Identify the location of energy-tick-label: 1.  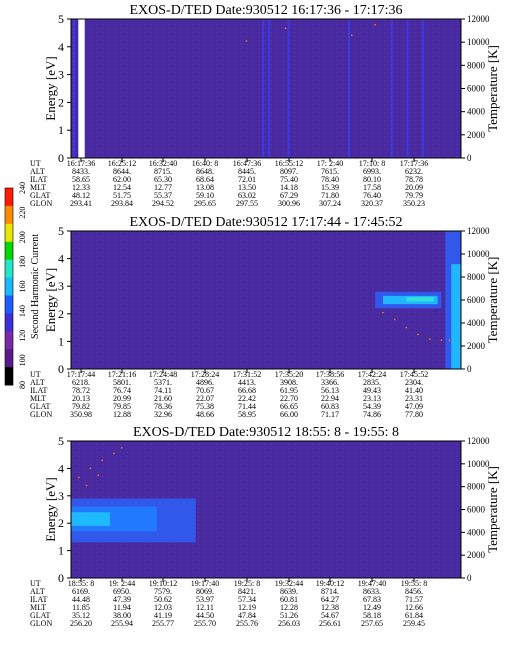
(61, 551).